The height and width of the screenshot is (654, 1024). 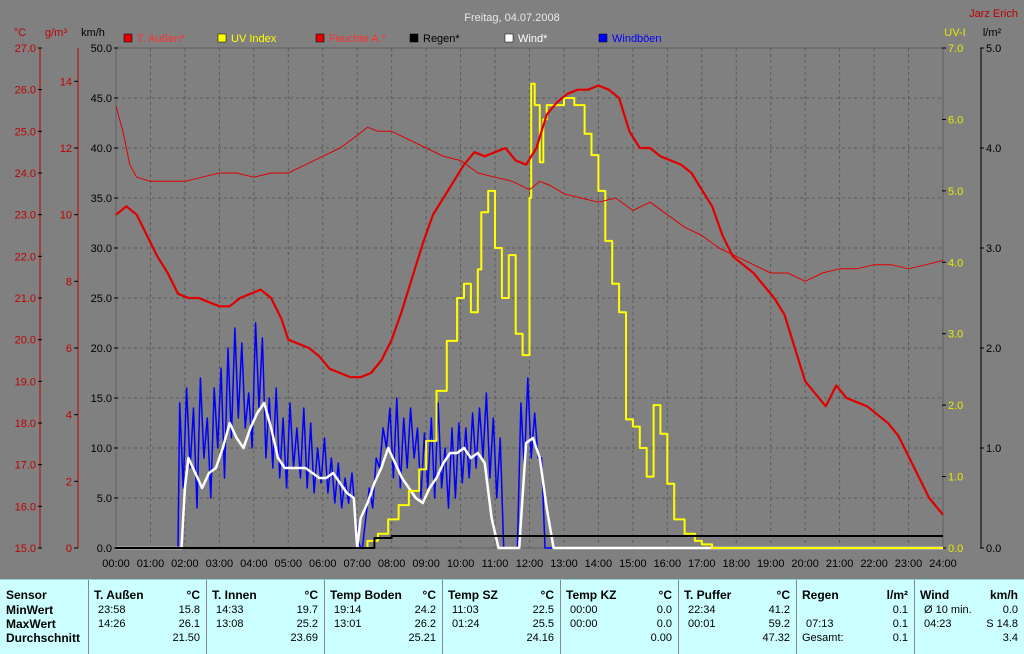 What do you see at coordinates (69, 349) in the screenshot?
I see `humidity-tick-label: 6` at bounding box center [69, 349].